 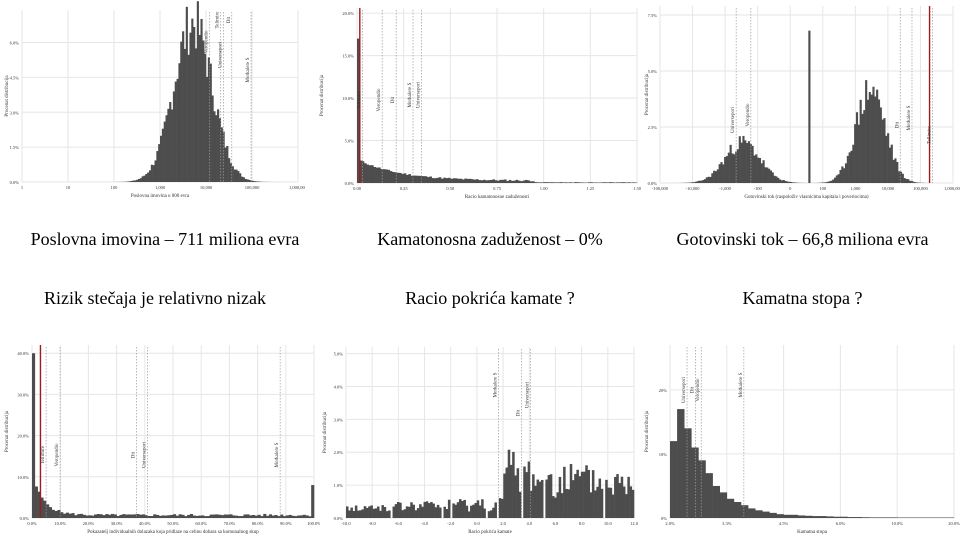 I want to click on caption-leverage: Kamatonosna zaduženost – 0%, so click(x=490, y=239).